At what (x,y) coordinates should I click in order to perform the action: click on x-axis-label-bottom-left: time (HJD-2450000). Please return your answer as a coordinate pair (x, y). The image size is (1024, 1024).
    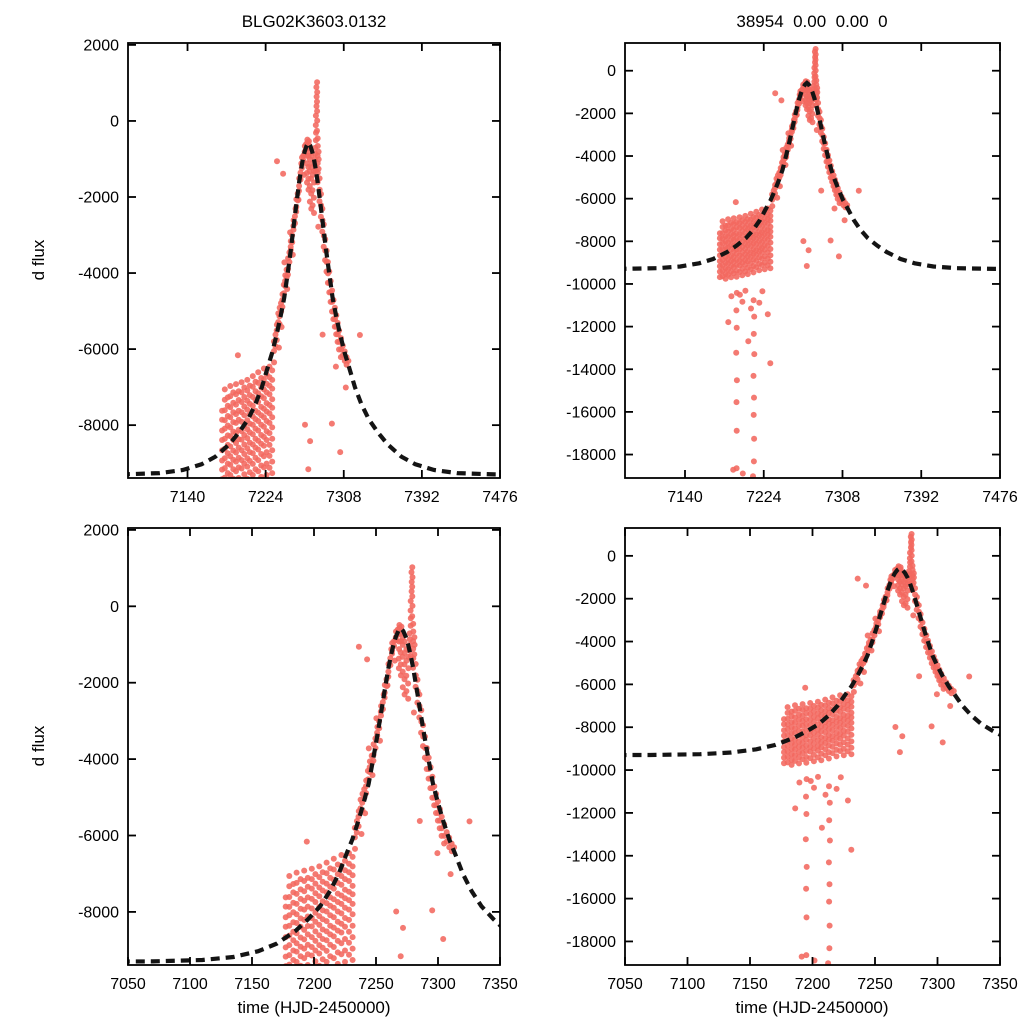
    Looking at the image, I should click on (313, 1007).